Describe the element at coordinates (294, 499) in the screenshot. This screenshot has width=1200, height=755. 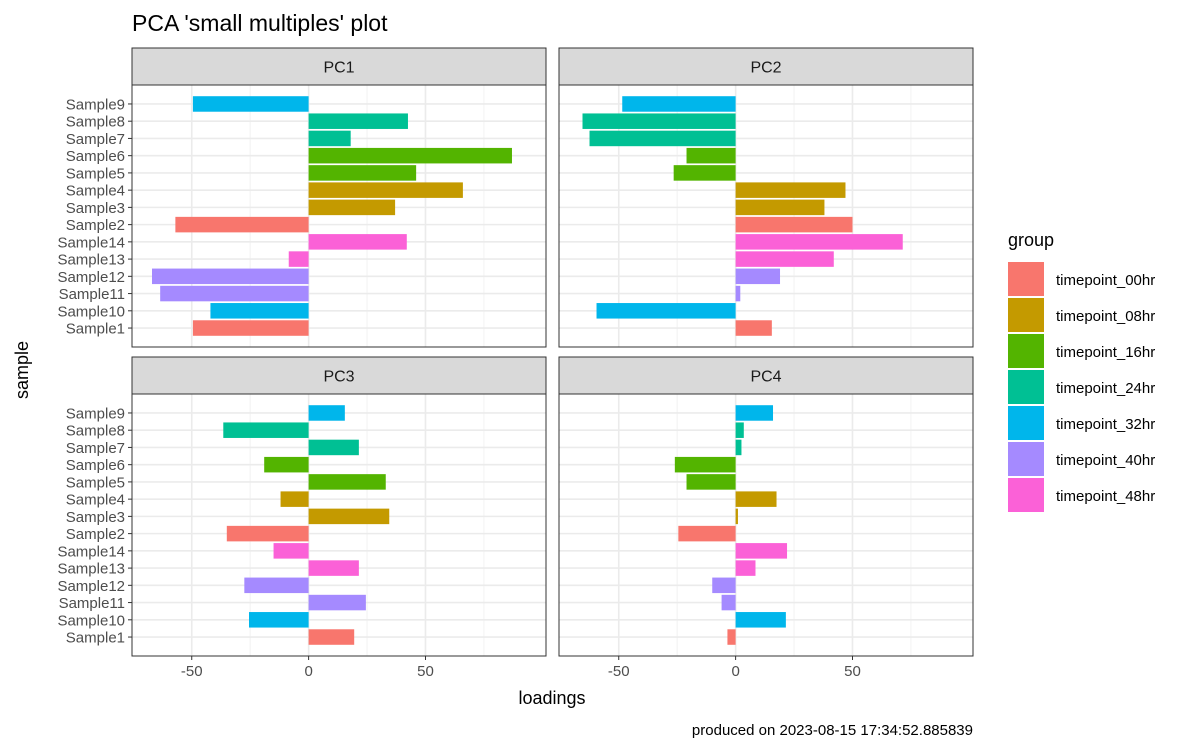
I see `bar-pc3-sample4` at that location.